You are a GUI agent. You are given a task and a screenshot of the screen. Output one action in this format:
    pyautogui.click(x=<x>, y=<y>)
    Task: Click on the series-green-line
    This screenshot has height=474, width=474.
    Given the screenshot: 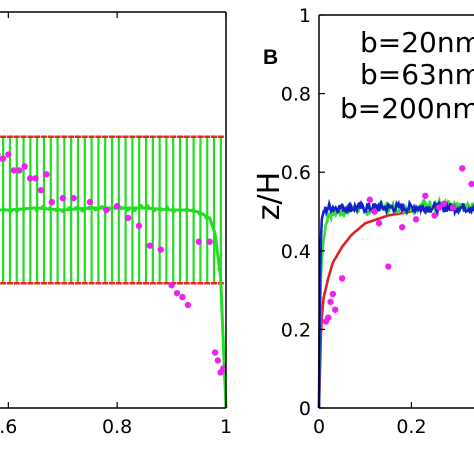 What is the action you would take?
    pyautogui.click(x=395, y=302)
    